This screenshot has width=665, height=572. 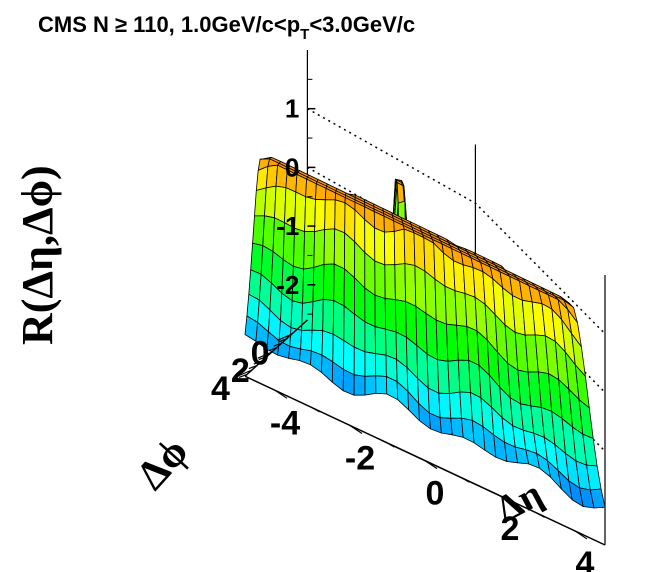 What do you see at coordinates (435, 494) in the screenshot?
I see `x-tick-label: 0` at bounding box center [435, 494].